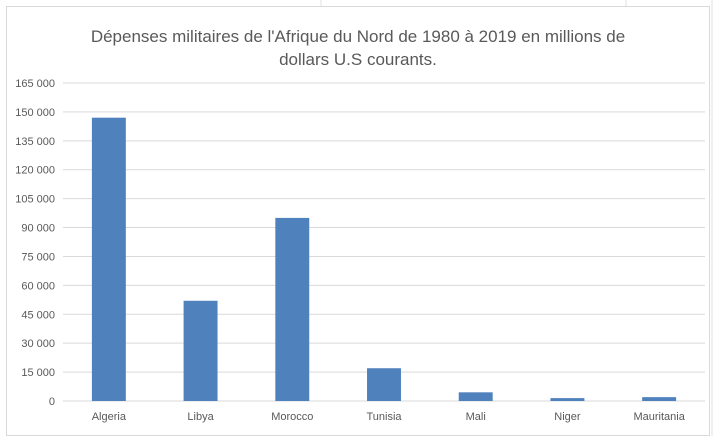 The height and width of the screenshot is (436, 720). What do you see at coordinates (475, 396) in the screenshot?
I see `bar-mali` at bounding box center [475, 396].